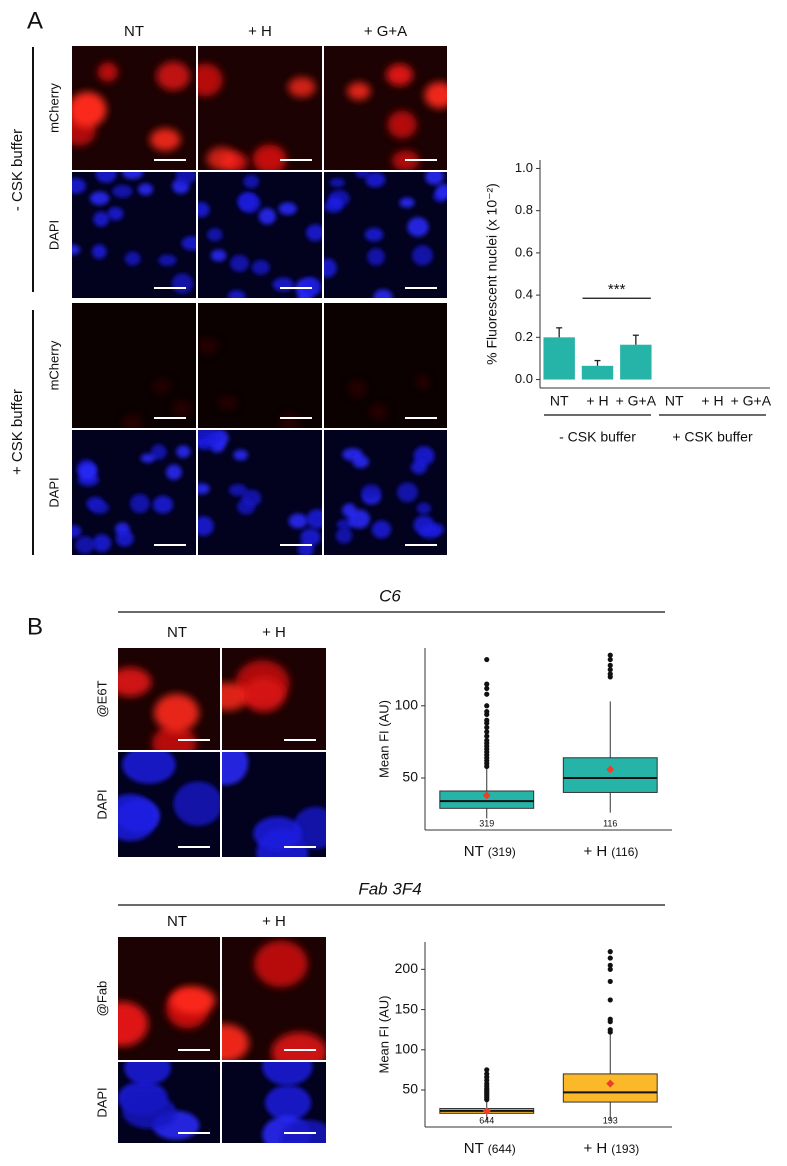 This screenshot has width=787, height=1166. Describe the element at coordinates (486, 1120) in the screenshot. I see `n-label: 644` at that location.